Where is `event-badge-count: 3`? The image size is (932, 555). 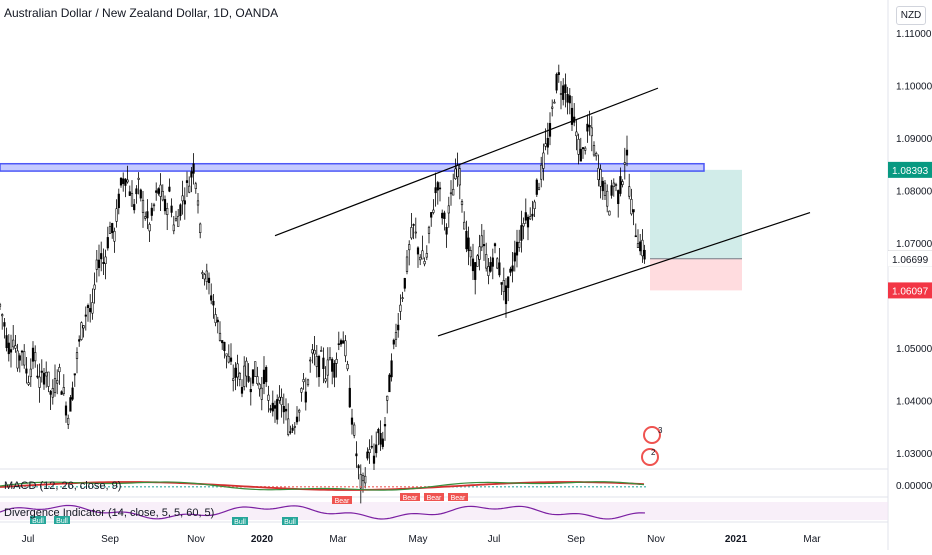 event-badge-count: 3 is located at coordinates (660, 430).